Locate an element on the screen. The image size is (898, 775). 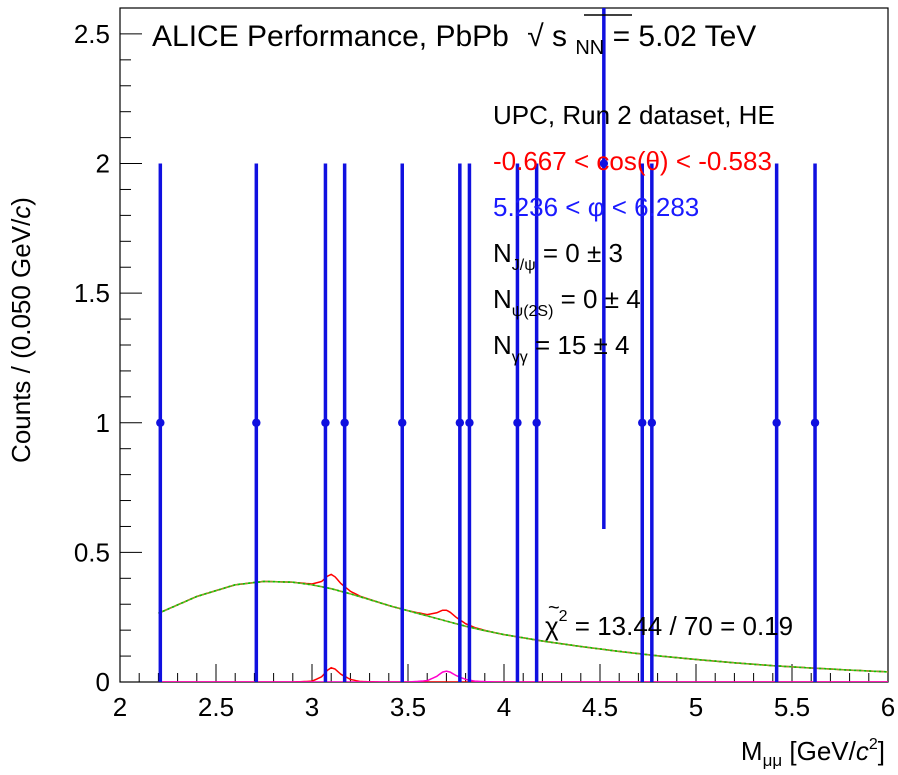
y-tick-label: 1.5 is located at coordinates (92, 293).